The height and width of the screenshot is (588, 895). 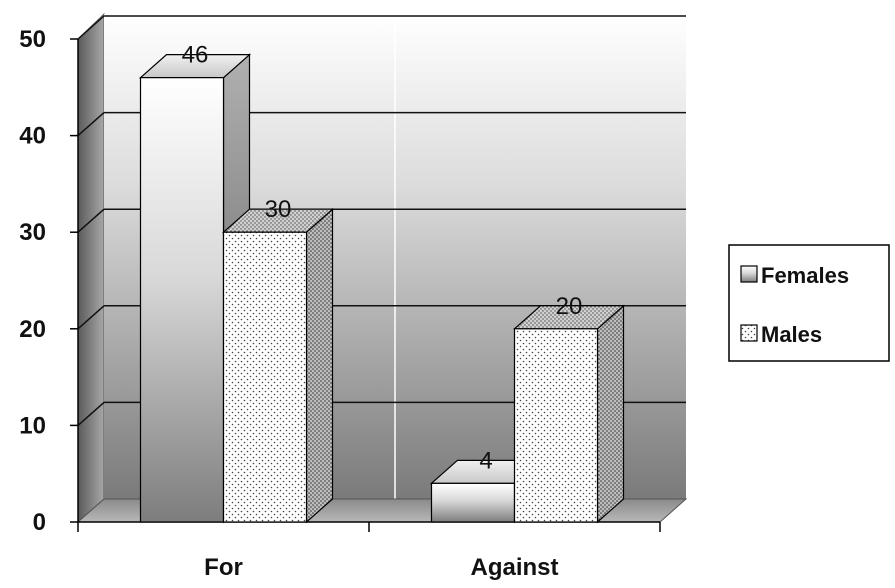 I want to click on data-label: 30, so click(x=278, y=209).